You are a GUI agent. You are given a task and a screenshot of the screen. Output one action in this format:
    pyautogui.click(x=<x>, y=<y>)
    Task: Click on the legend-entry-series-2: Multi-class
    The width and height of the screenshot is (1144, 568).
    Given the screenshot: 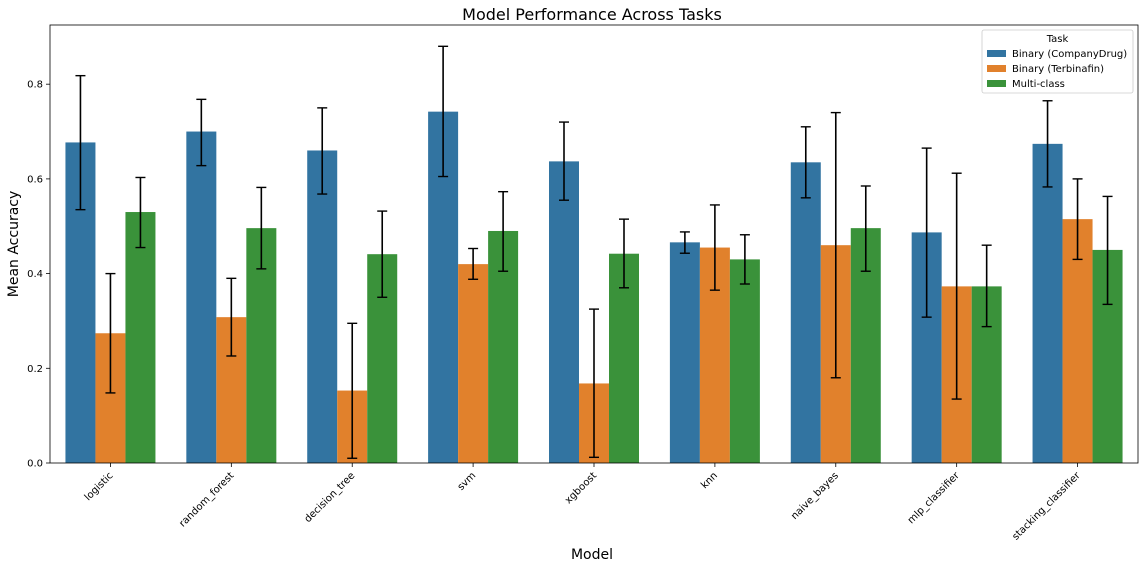 What is the action you would take?
    pyautogui.click(x=1038, y=84)
    